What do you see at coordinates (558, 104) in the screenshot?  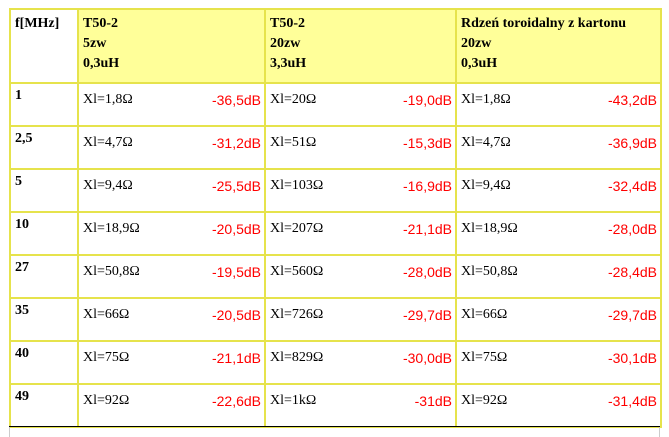 I see `measurement-cell: Xl=1,8Ω -43,2dB` at bounding box center [558, 104].